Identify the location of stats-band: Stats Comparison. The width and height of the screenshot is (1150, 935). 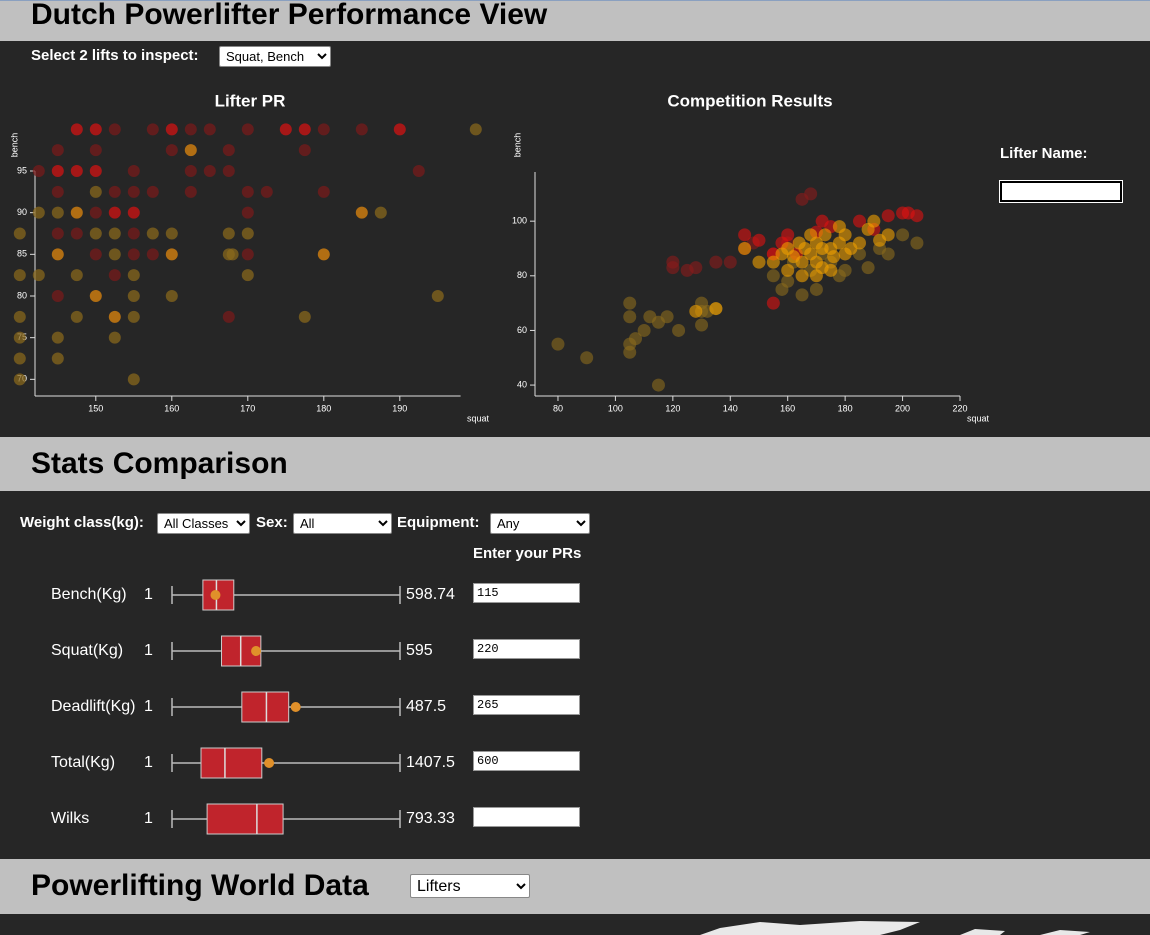
(575, 464).